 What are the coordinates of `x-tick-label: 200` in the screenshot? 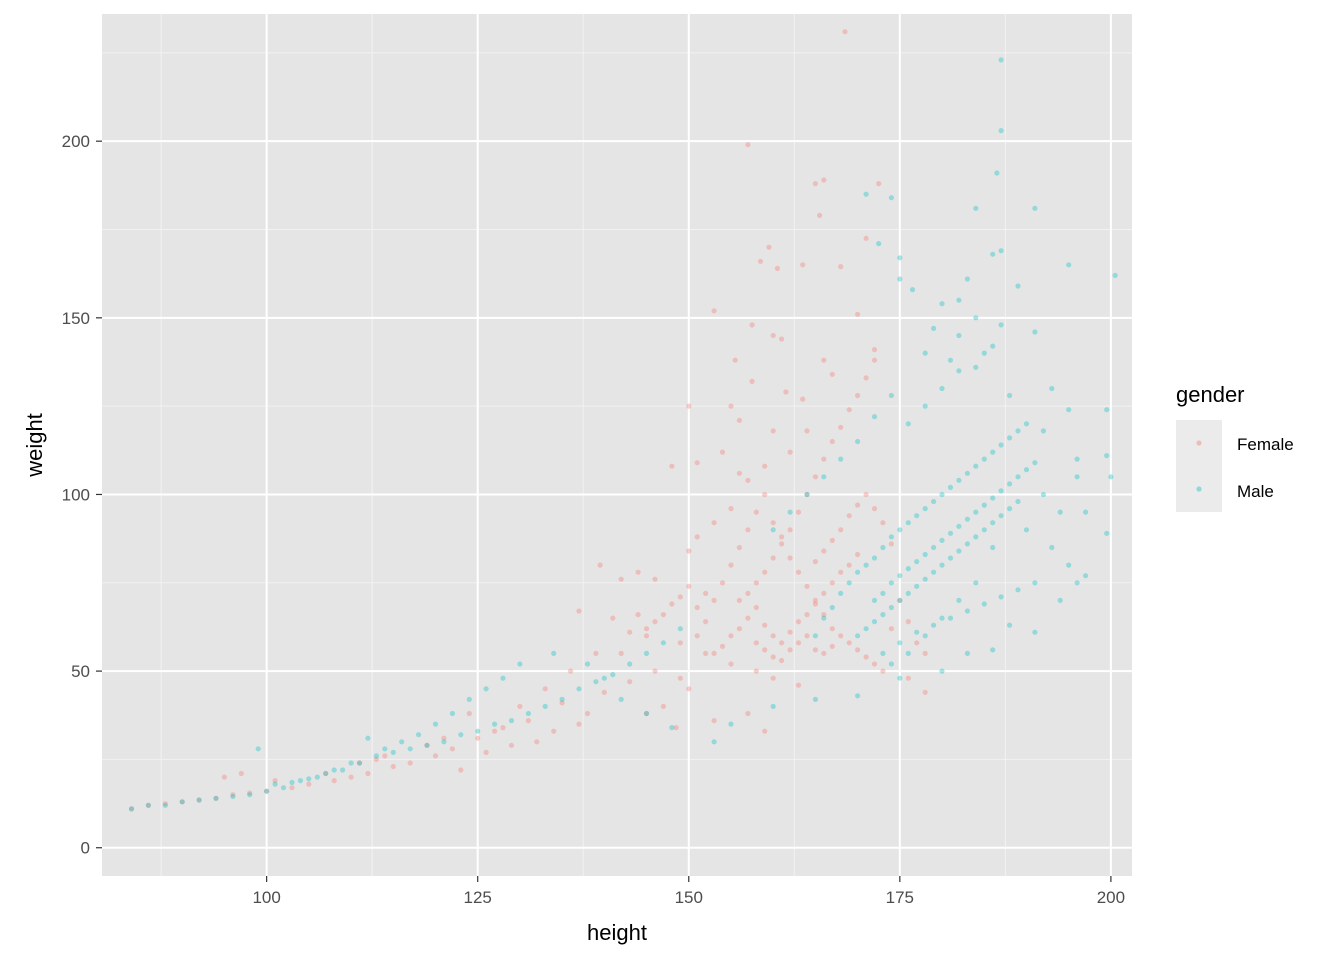 It's located at (1111, 897).